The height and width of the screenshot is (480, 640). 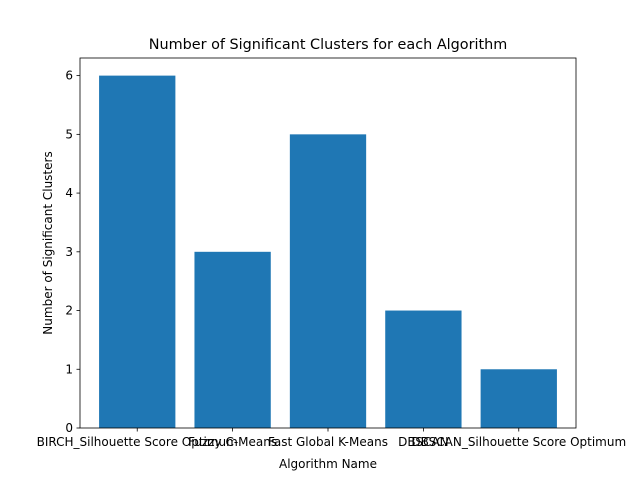 What do you see at coordinates (328, 464) in the screenshot?
I see `x-axis-label: Algorithm Name` at bounding box center [328, 464].